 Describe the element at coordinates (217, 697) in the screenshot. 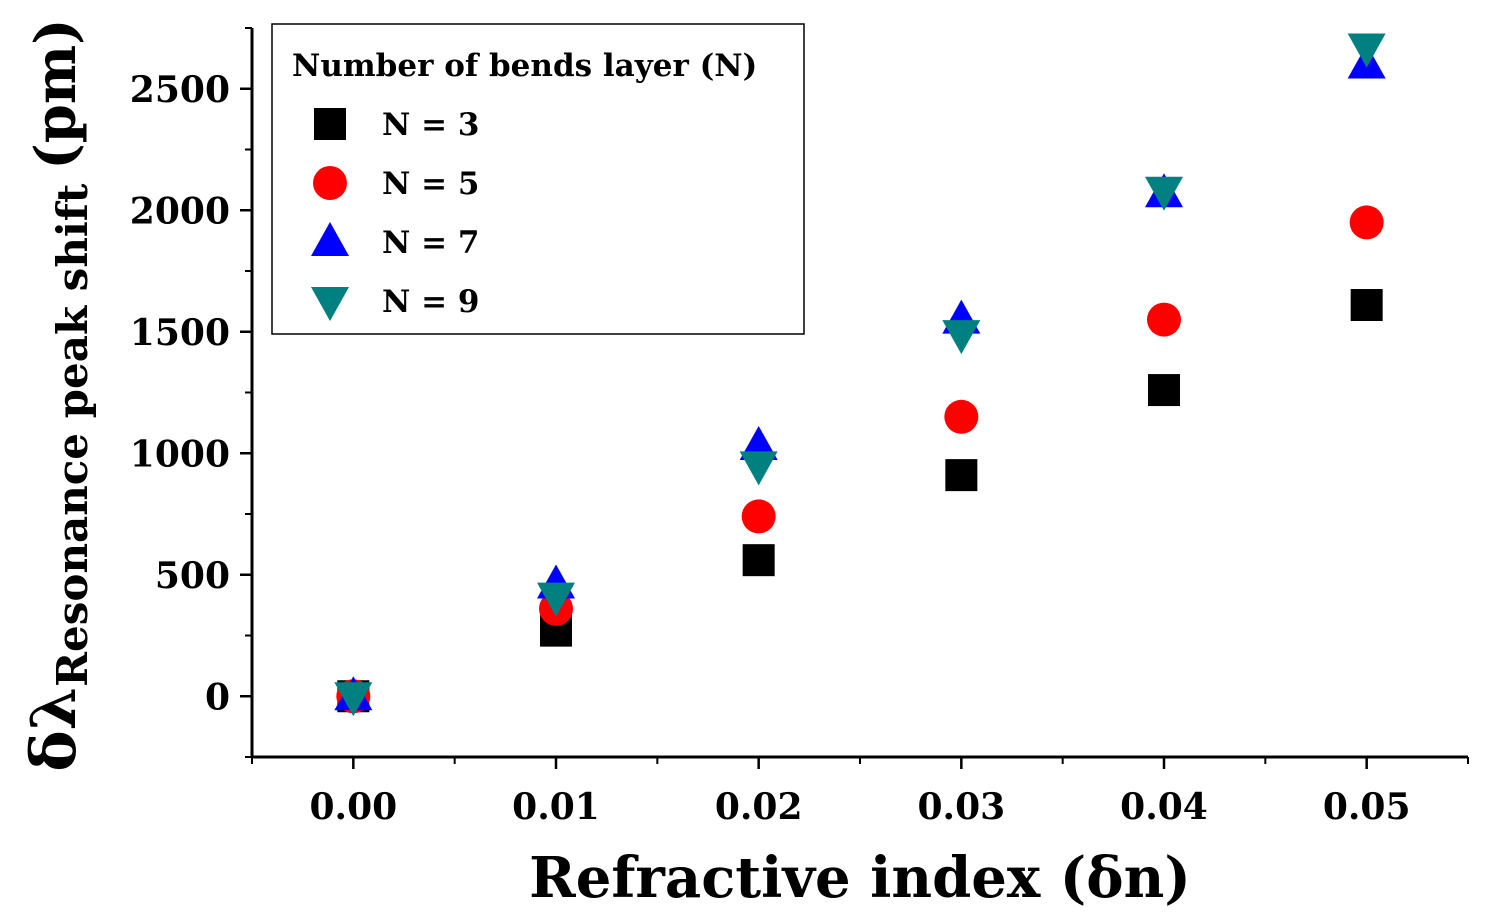

I see `y-tick-label: 0` at that location.